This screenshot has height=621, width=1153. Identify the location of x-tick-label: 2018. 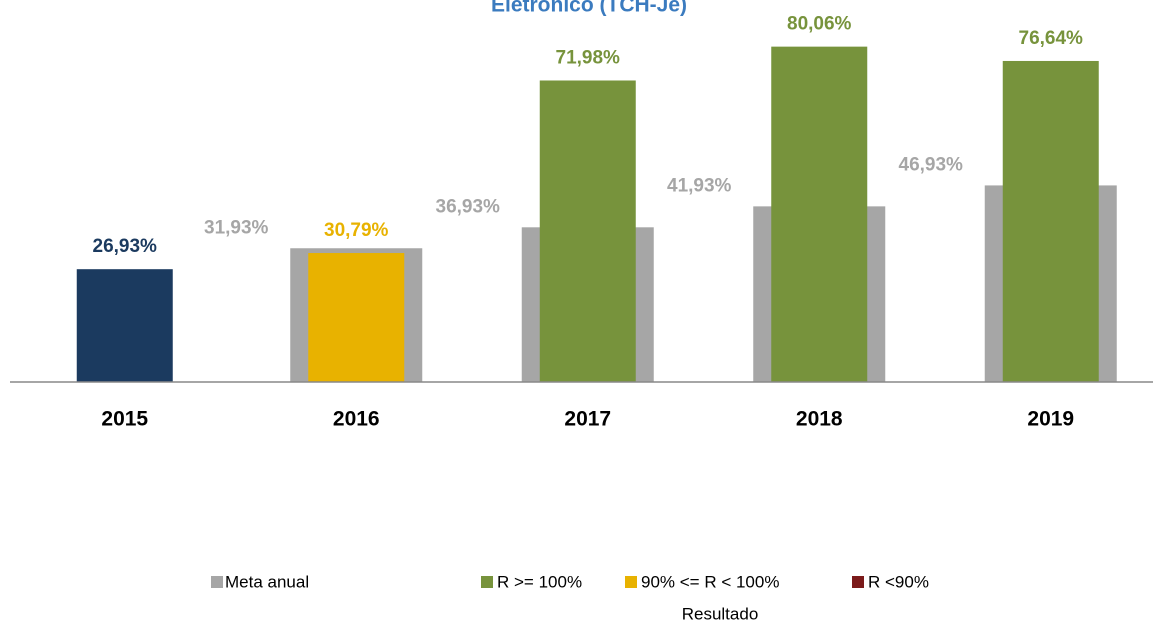
(819, 419).